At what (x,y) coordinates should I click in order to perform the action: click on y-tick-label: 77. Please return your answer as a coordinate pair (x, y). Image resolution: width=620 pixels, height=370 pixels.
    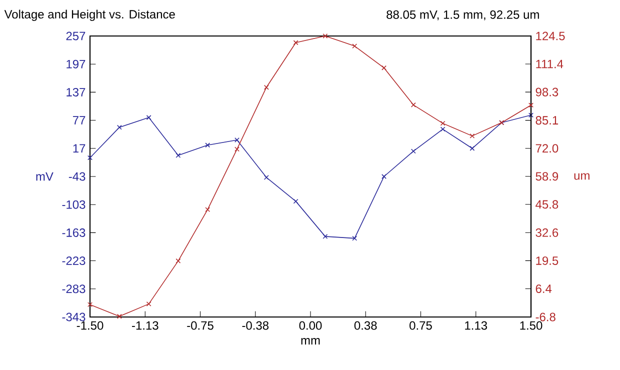
    Looking at the image, I should click on (79, 120).